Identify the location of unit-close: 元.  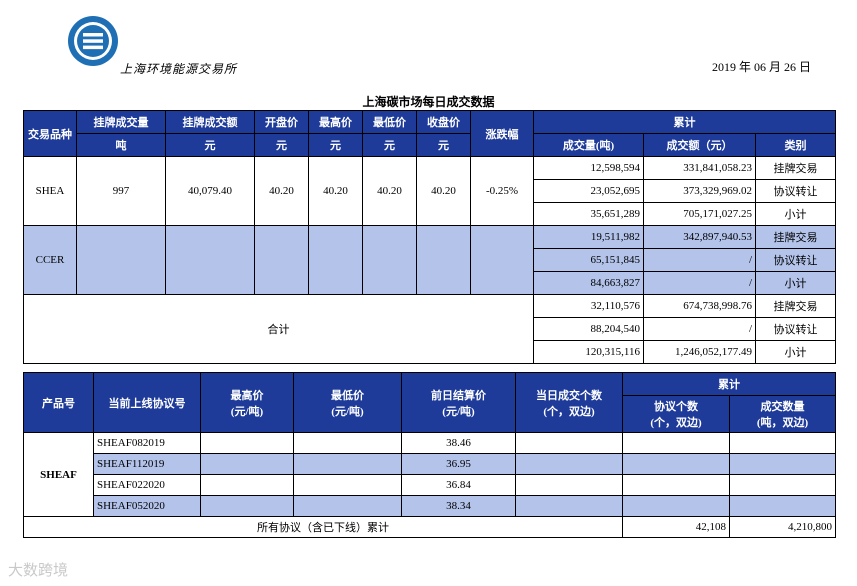
(443, 145).